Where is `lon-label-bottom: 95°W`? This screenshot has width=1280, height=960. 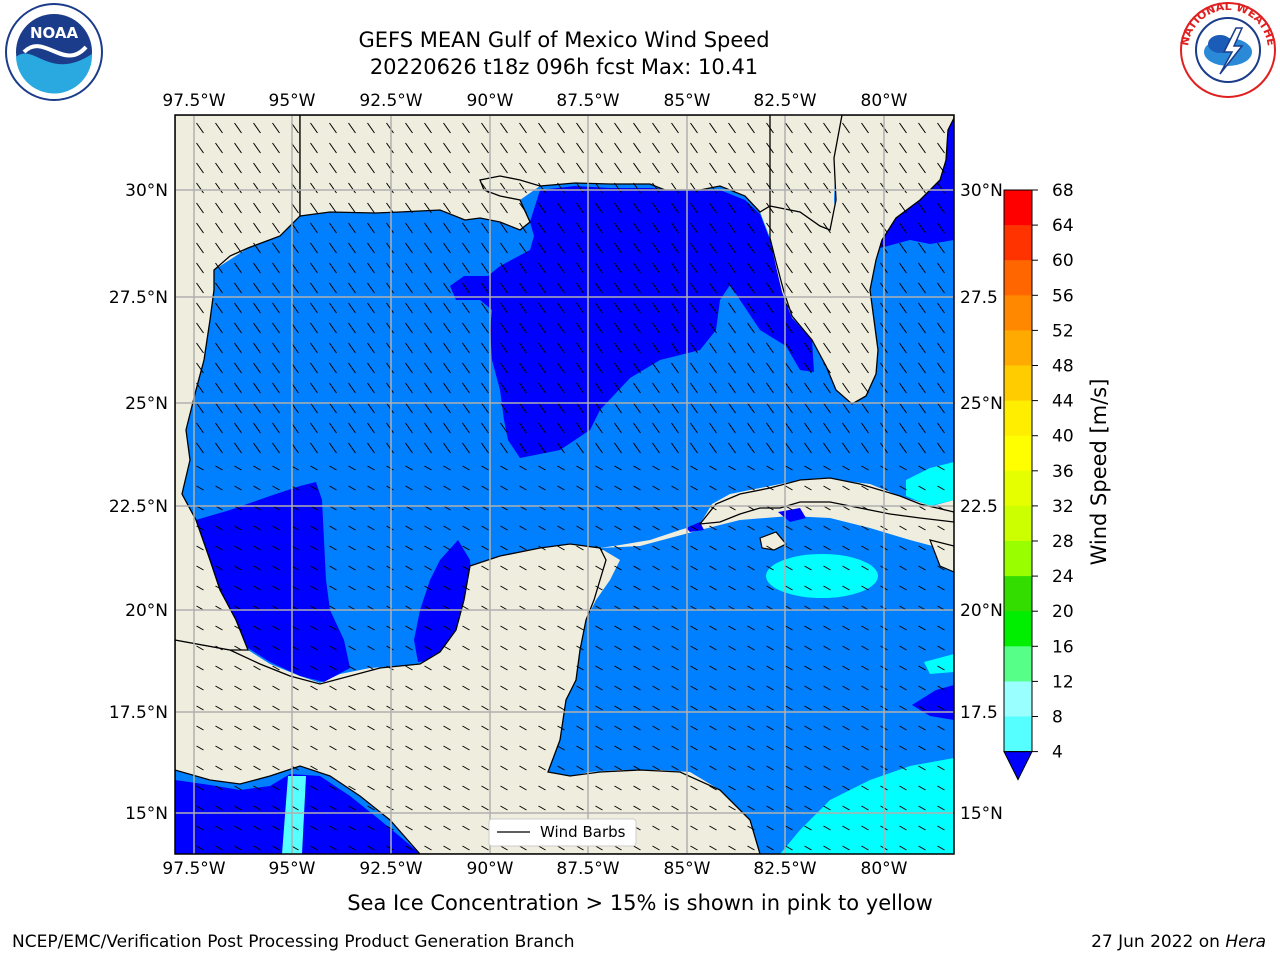
lon-label-bottom: 95°W is located at coordinates (292, 869).